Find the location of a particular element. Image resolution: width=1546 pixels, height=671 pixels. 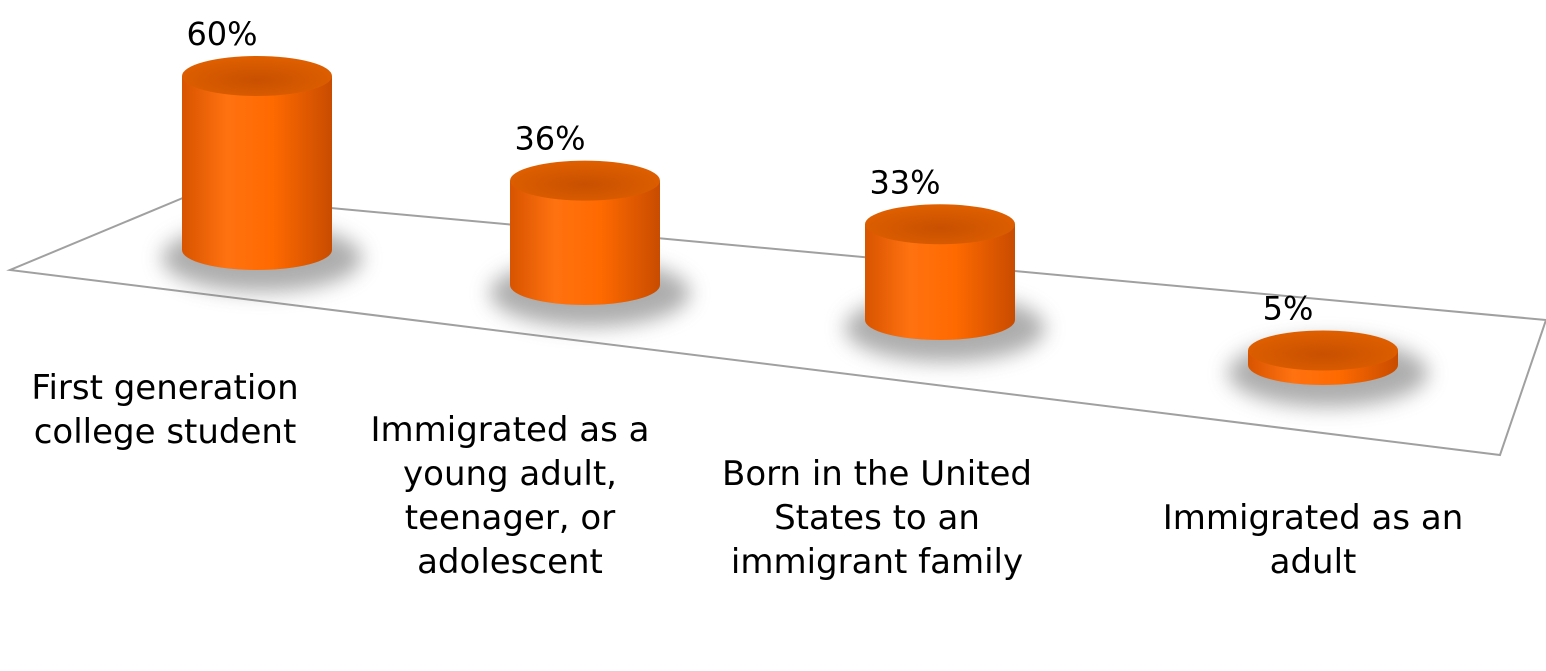

value-label: 33% is located at coordinates (904, 182).